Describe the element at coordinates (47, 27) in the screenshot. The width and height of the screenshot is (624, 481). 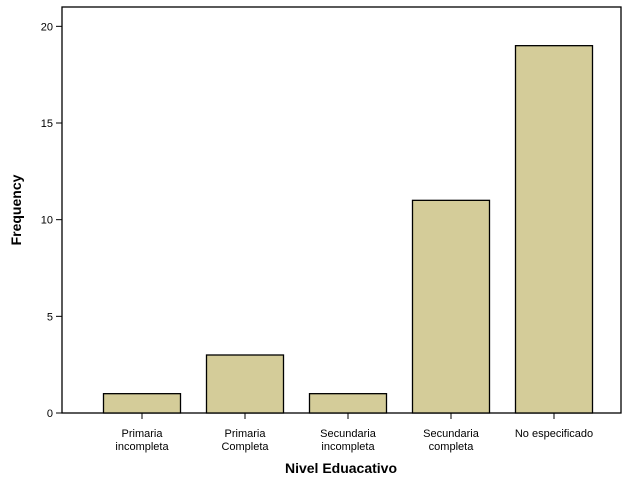
I see `y-tick-label: 20` at that location.